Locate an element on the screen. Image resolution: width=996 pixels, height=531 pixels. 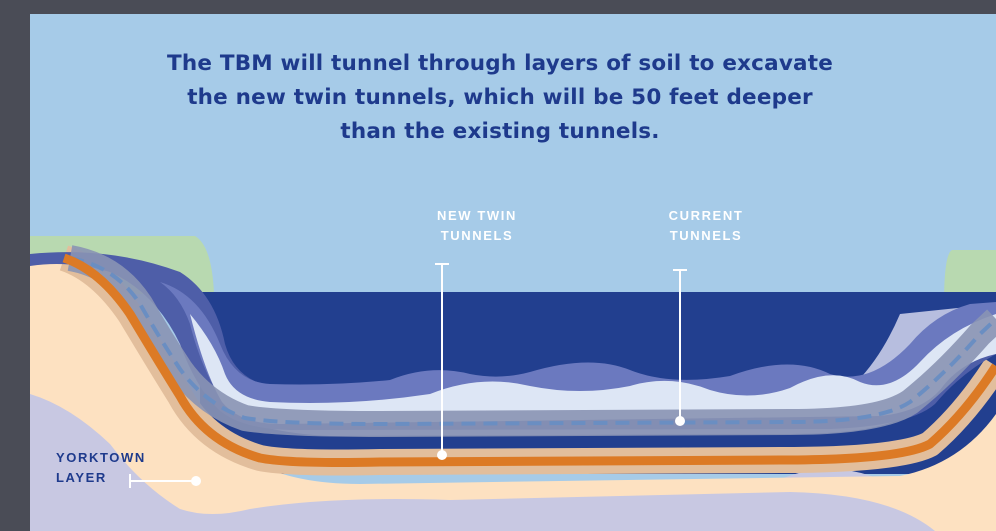
new-tunnels-marker is located at coordinates (442, 455).